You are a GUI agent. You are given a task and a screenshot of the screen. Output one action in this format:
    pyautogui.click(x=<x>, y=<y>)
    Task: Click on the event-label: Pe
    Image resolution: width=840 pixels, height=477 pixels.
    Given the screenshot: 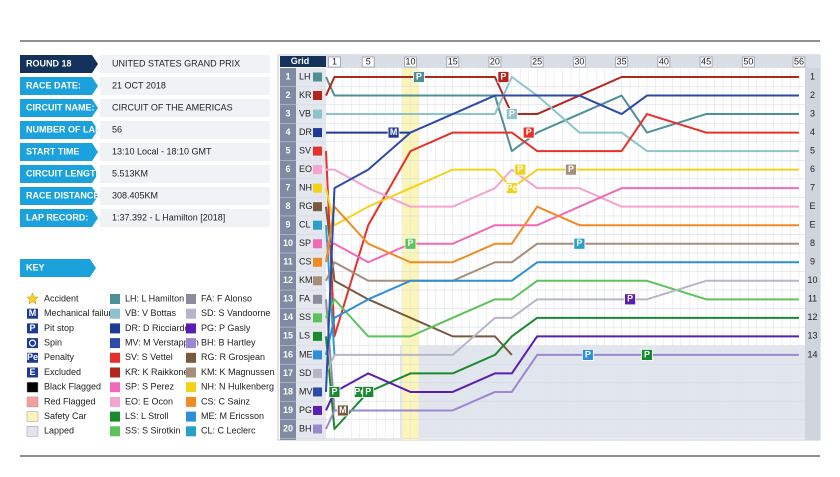 What is the action you would take?
    pyautogui.click(x=359, y=391)
    